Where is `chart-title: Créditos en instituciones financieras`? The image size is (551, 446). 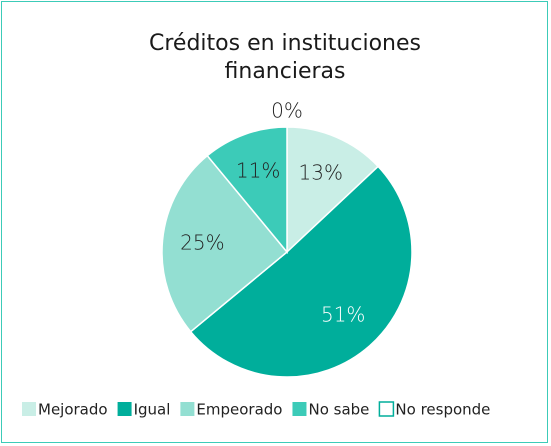
chart-title: Créditos en instituciones financieras is located at coordinates (285, 57).